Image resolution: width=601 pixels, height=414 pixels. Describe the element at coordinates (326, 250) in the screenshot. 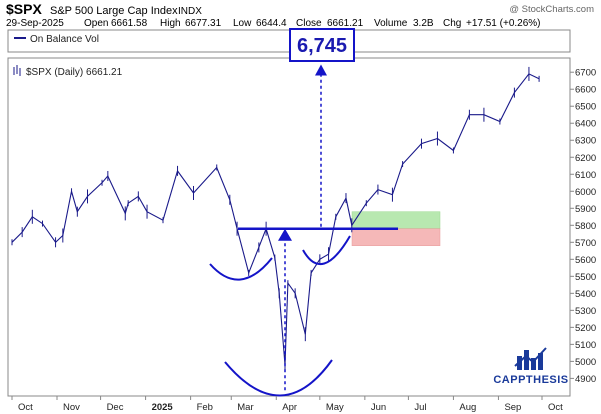

I see `right-shoulder-arc` at that location.